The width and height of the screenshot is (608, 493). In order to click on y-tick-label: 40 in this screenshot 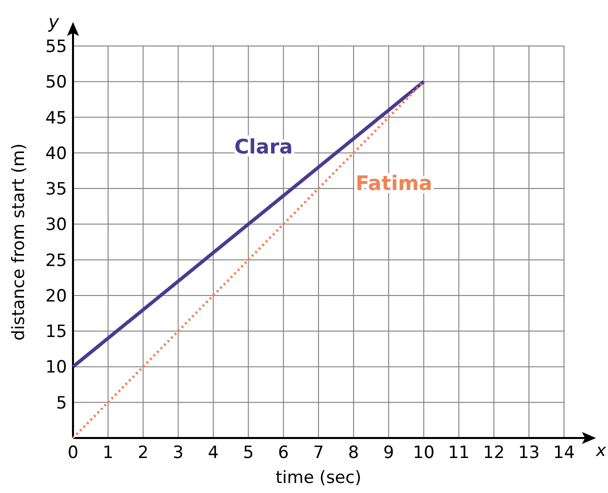, I will do `click(56, 154)`.